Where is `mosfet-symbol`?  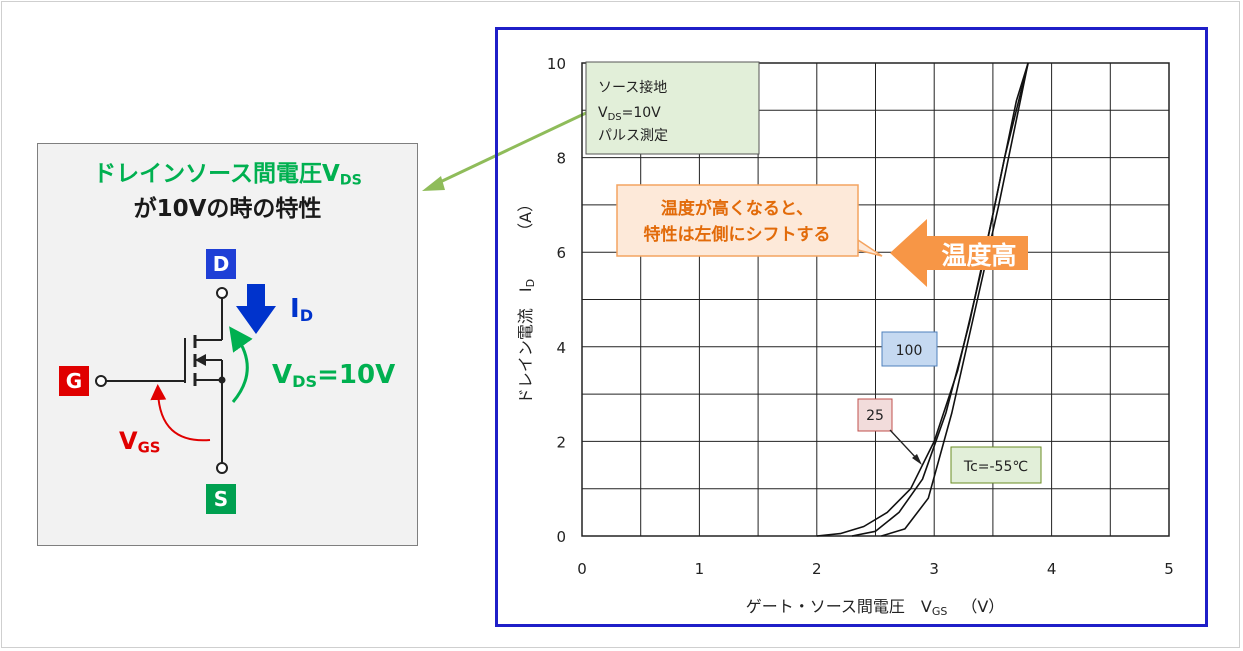 mosfet-symbol is located at coordinates (185, 379).